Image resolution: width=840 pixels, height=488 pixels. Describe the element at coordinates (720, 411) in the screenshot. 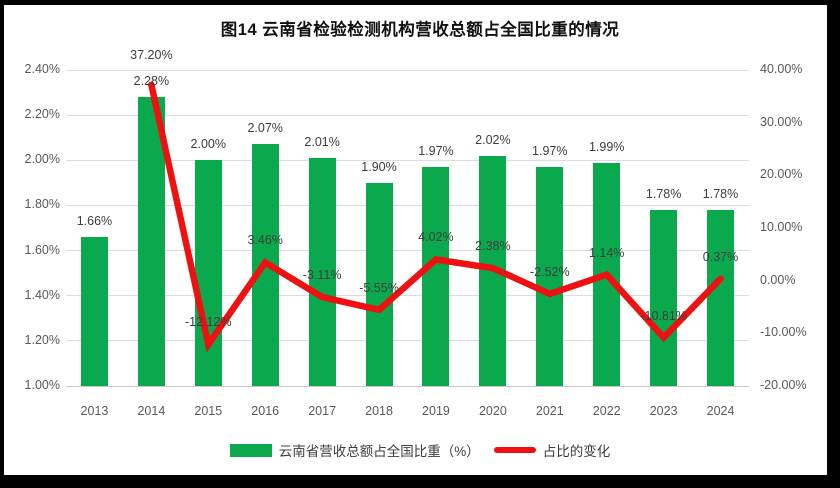

I see `x-axis-label-2024: 2024` at that location.